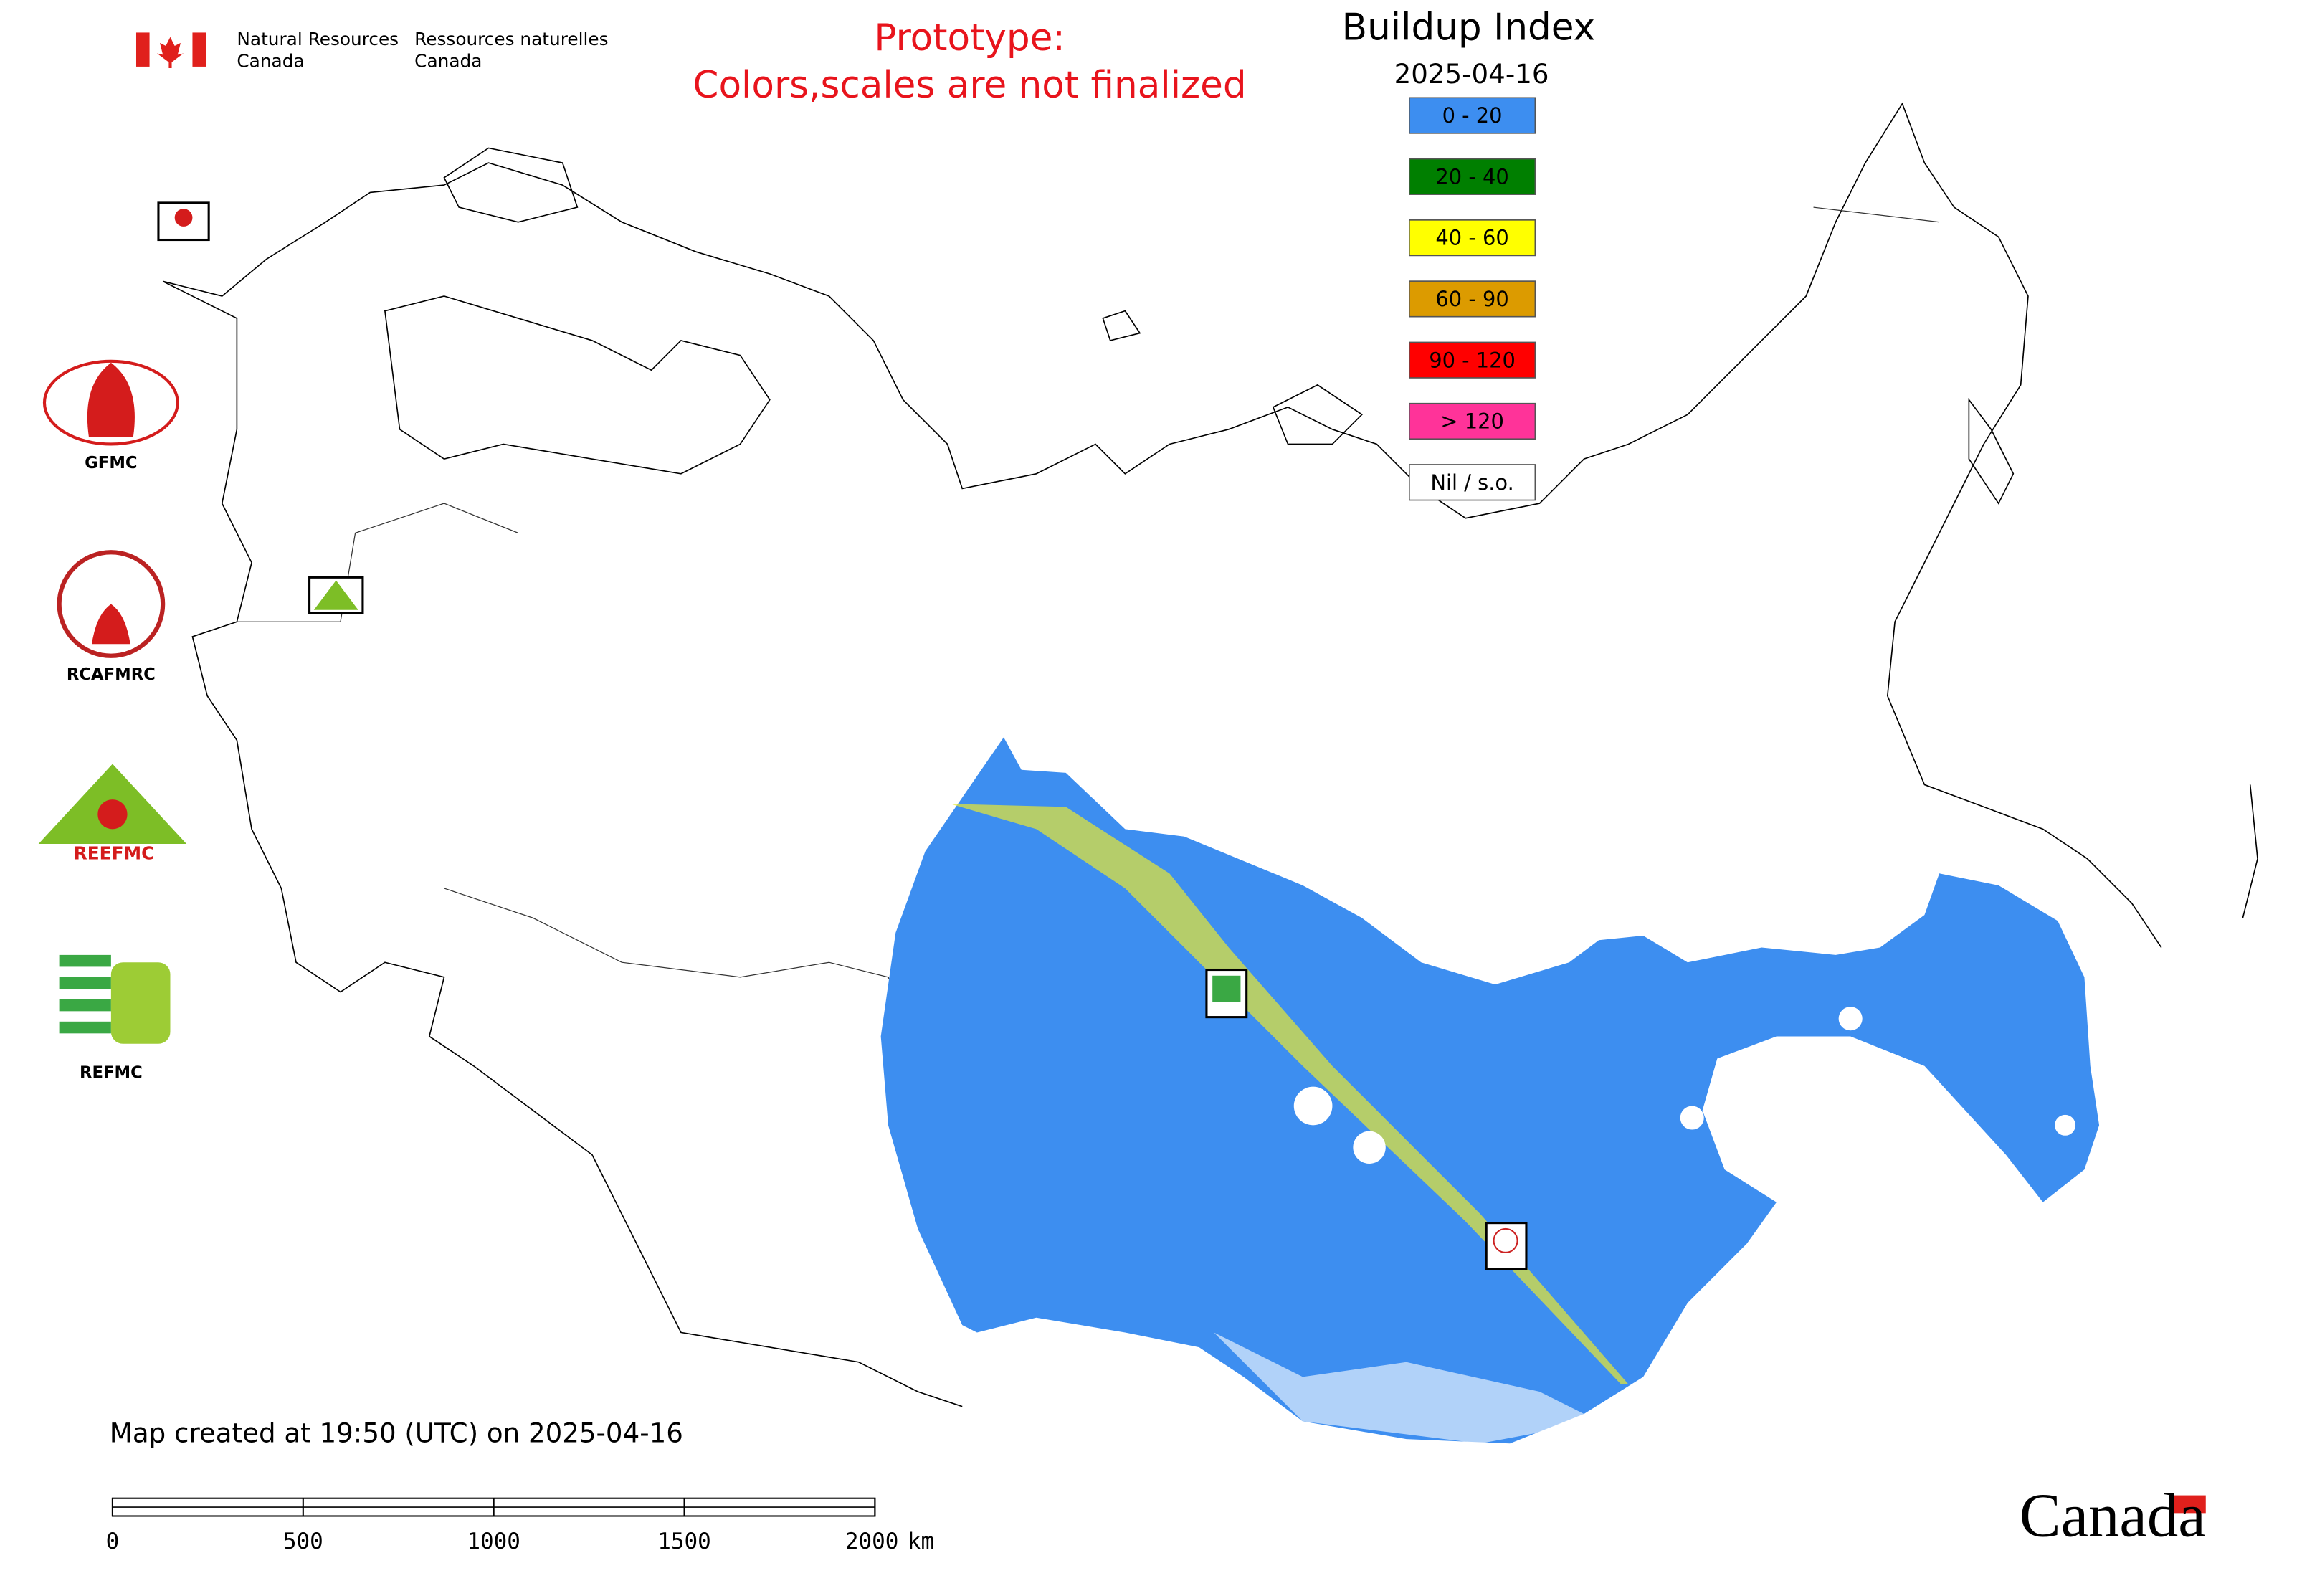 This screenshot has width=2302, height=1596. Describe the element at coordinates (318, 39) in the screenshot. I see `agency-en: Natural Resources` at that location.